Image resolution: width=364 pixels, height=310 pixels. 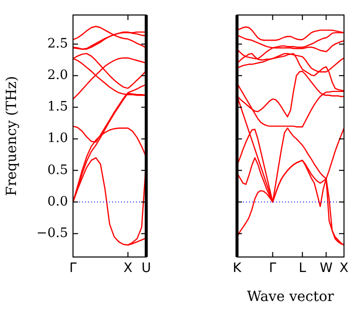 I want to click on y-tick-label: 1.0, so click(x=57, y=138).